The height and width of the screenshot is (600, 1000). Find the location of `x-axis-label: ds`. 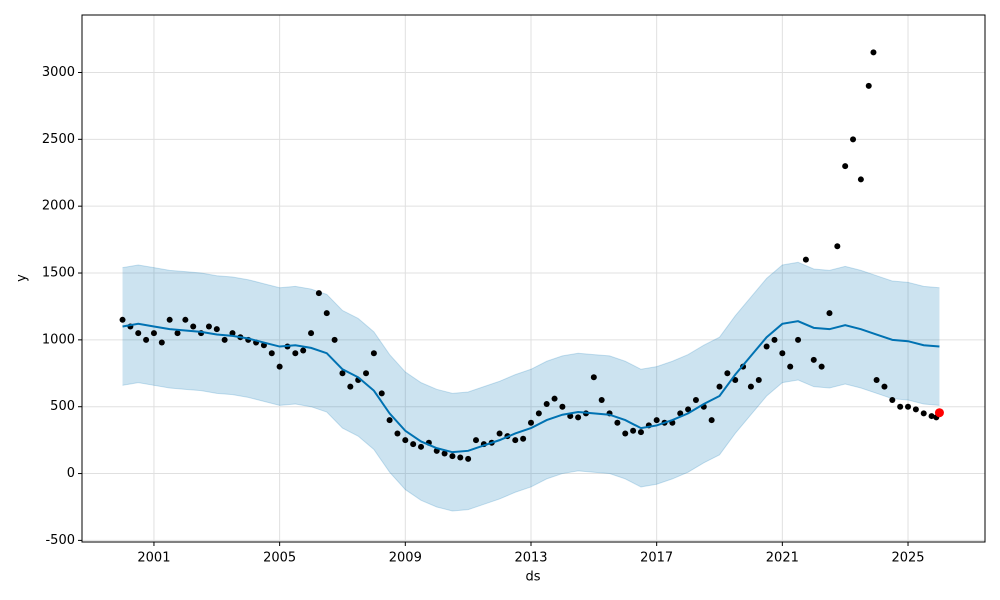

x-axis-label: ds is located at coordinates (532, 577).